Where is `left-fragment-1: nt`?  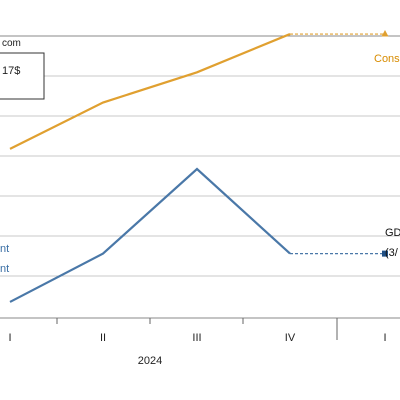
left-fragment-1: nt is located at coordinates (4, 249).